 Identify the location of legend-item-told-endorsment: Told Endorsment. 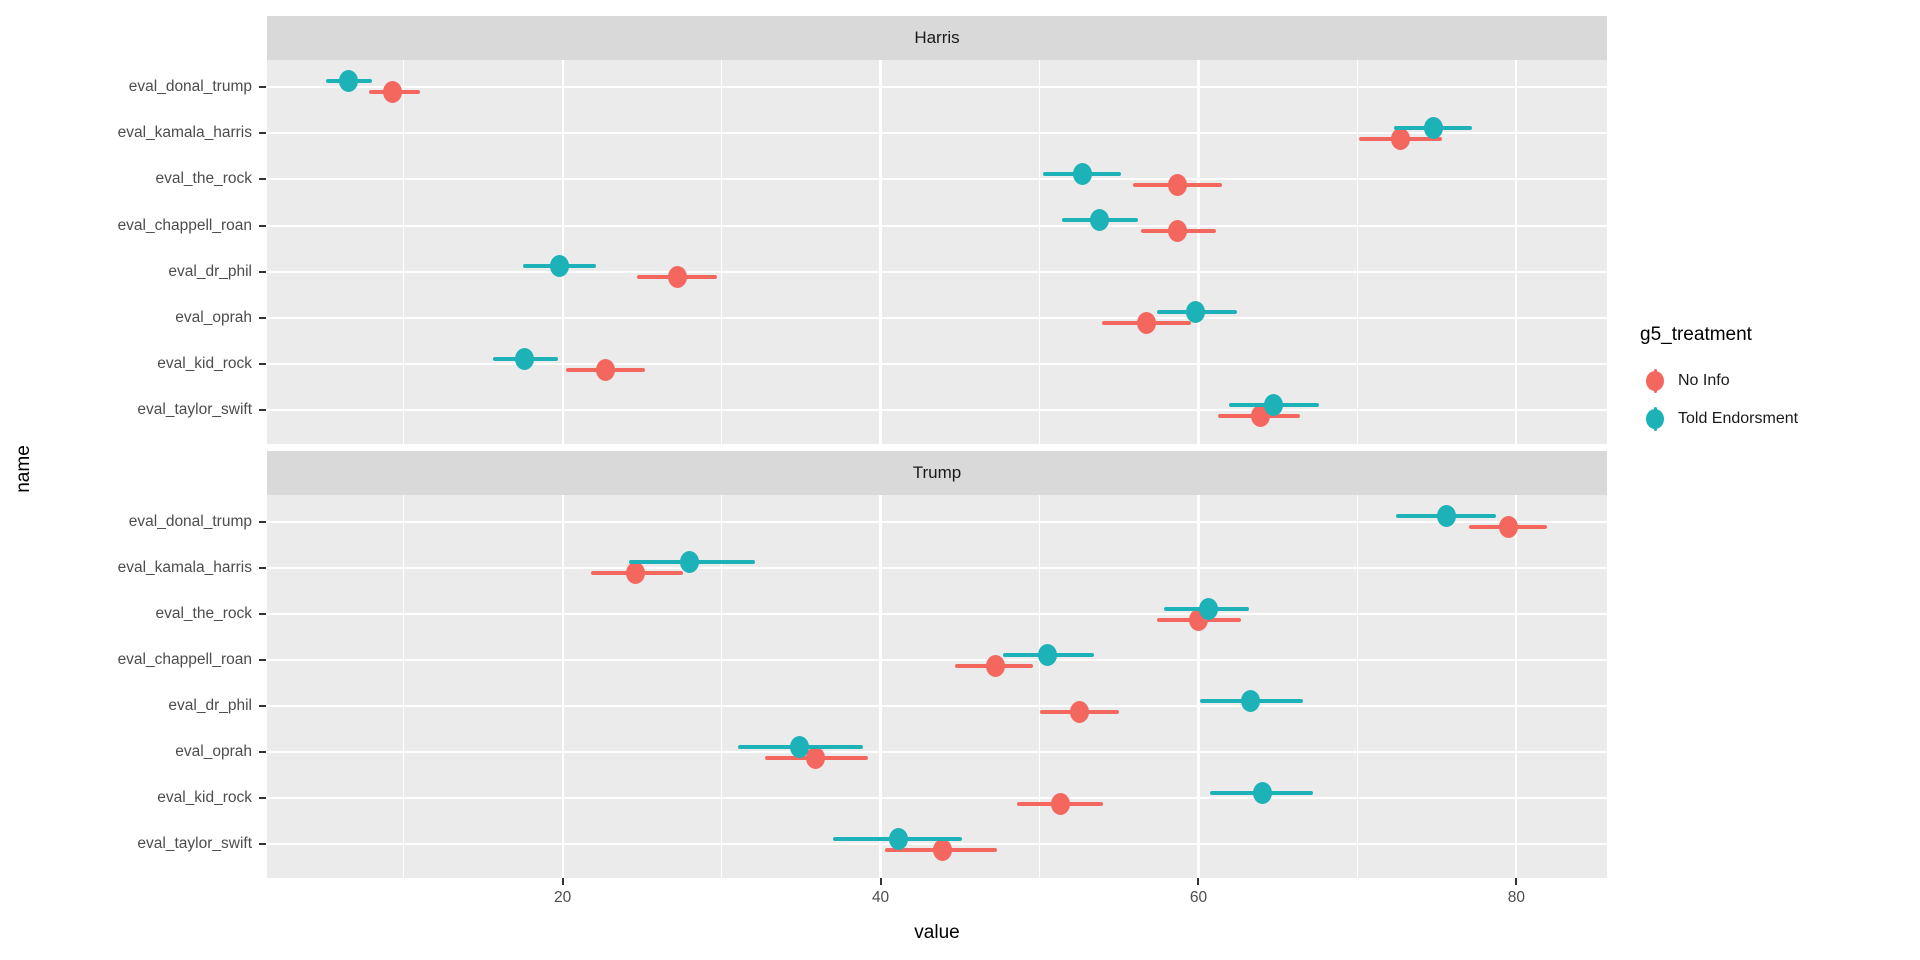
(1719, 419).